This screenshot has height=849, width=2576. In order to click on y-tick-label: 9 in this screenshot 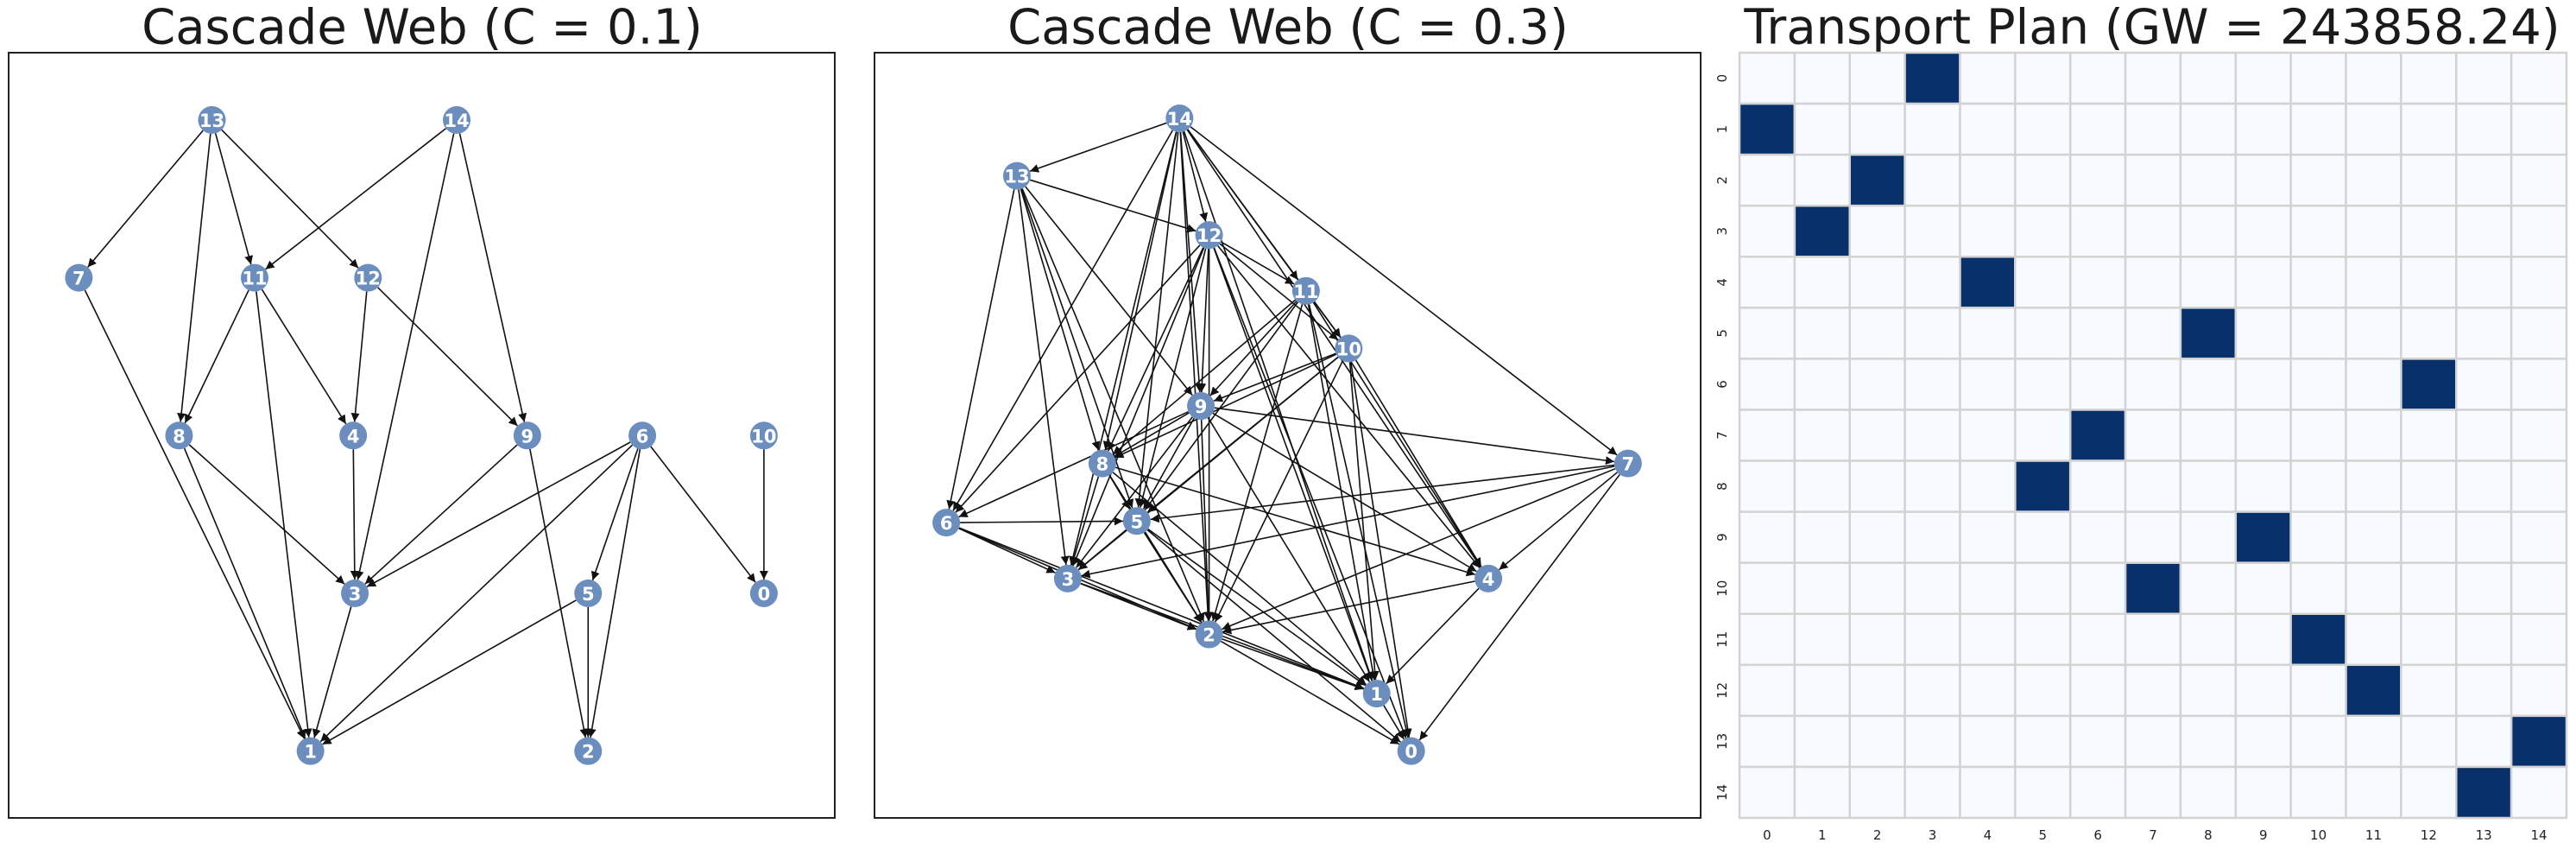, I will do `click(1722, 537)`.